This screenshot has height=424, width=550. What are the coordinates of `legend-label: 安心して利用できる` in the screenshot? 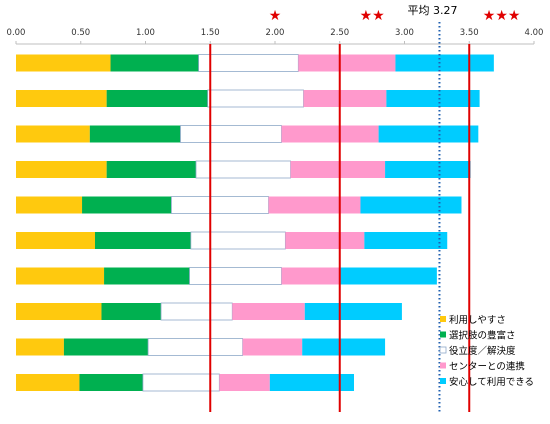 It's located at (491, 382).